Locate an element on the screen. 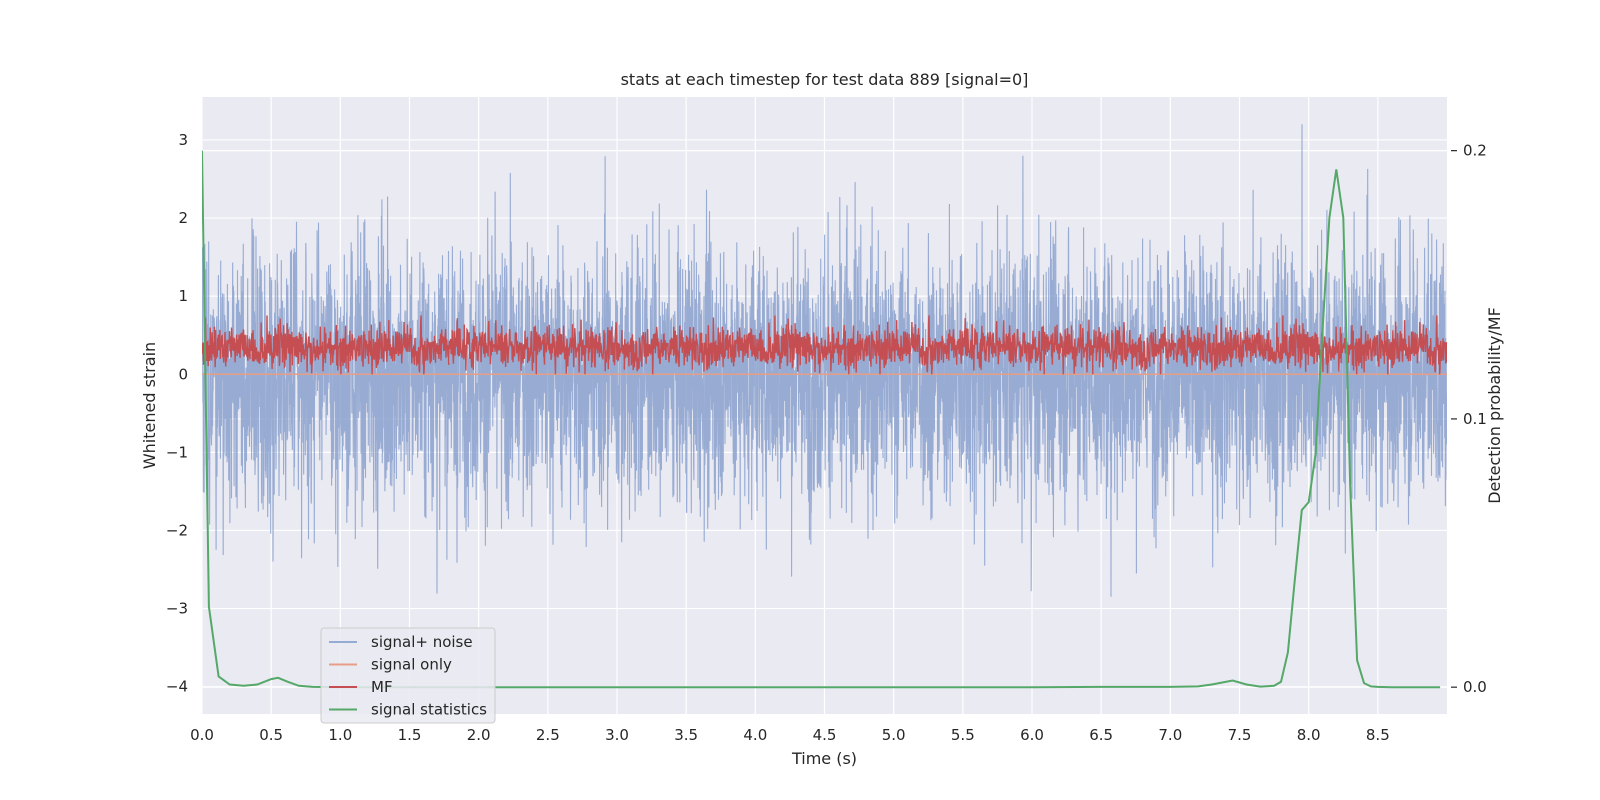  x-tick-label: 4.5 is located at coordinates (825, 735).